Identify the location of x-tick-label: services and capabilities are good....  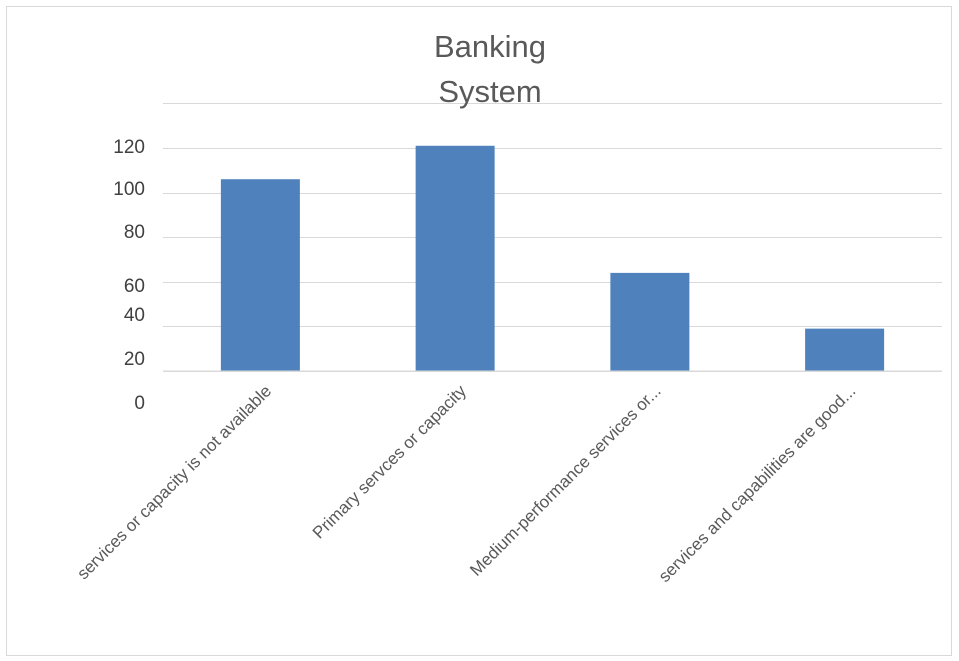
(757, 483).